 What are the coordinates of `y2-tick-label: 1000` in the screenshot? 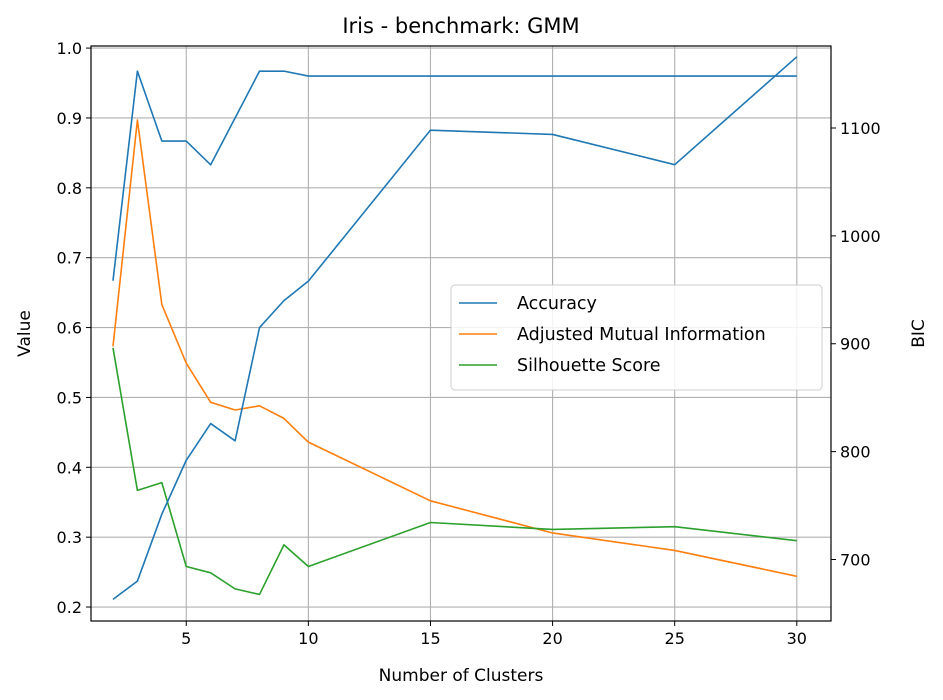 It's located at (860, 236).